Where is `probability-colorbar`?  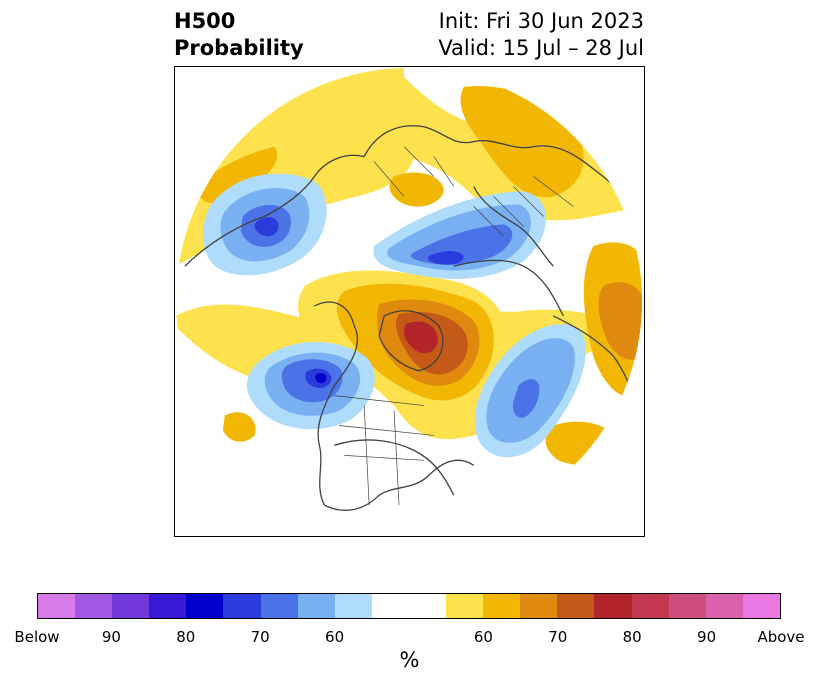
probability-colorbar is located at coordinates (409, 606).